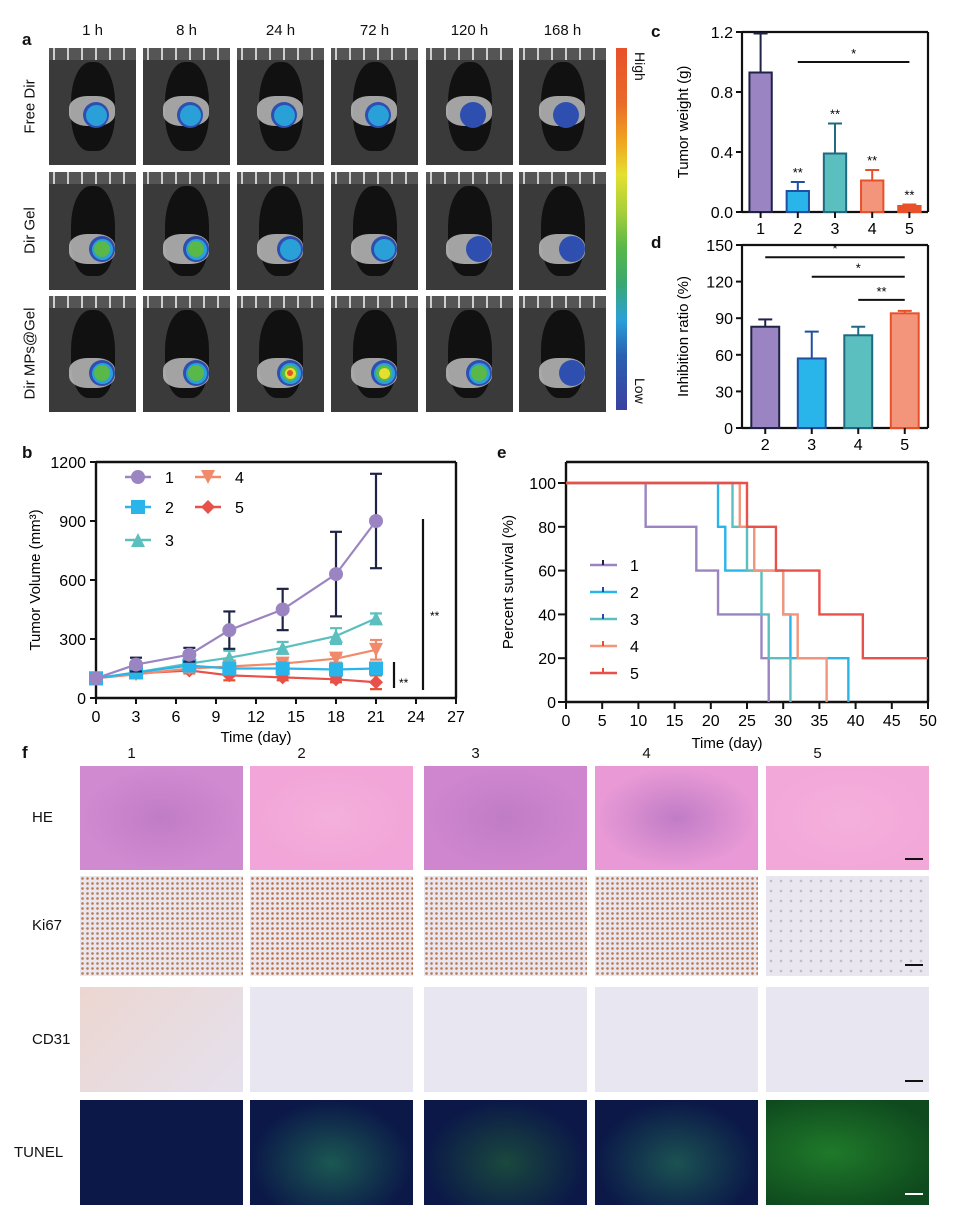 Image resolution: width=955 pixels, height=1224 pixels. I want to click on time-point-label: 168 h, so click(562, 30).